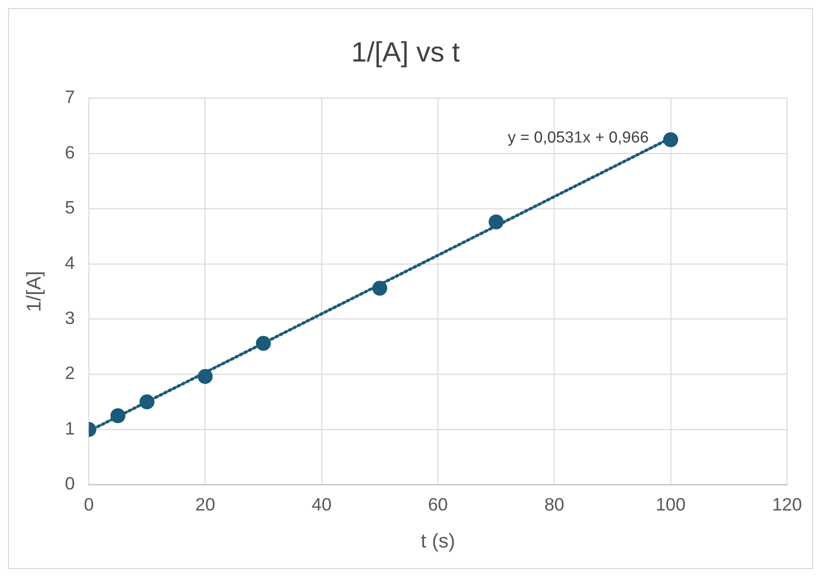 This screenshot has height=579, width=823. What do you see at coordinates (34, 291) in the screenshot?
I see `y-axis-title: 1/[A]` at bounding box center [34, 291].